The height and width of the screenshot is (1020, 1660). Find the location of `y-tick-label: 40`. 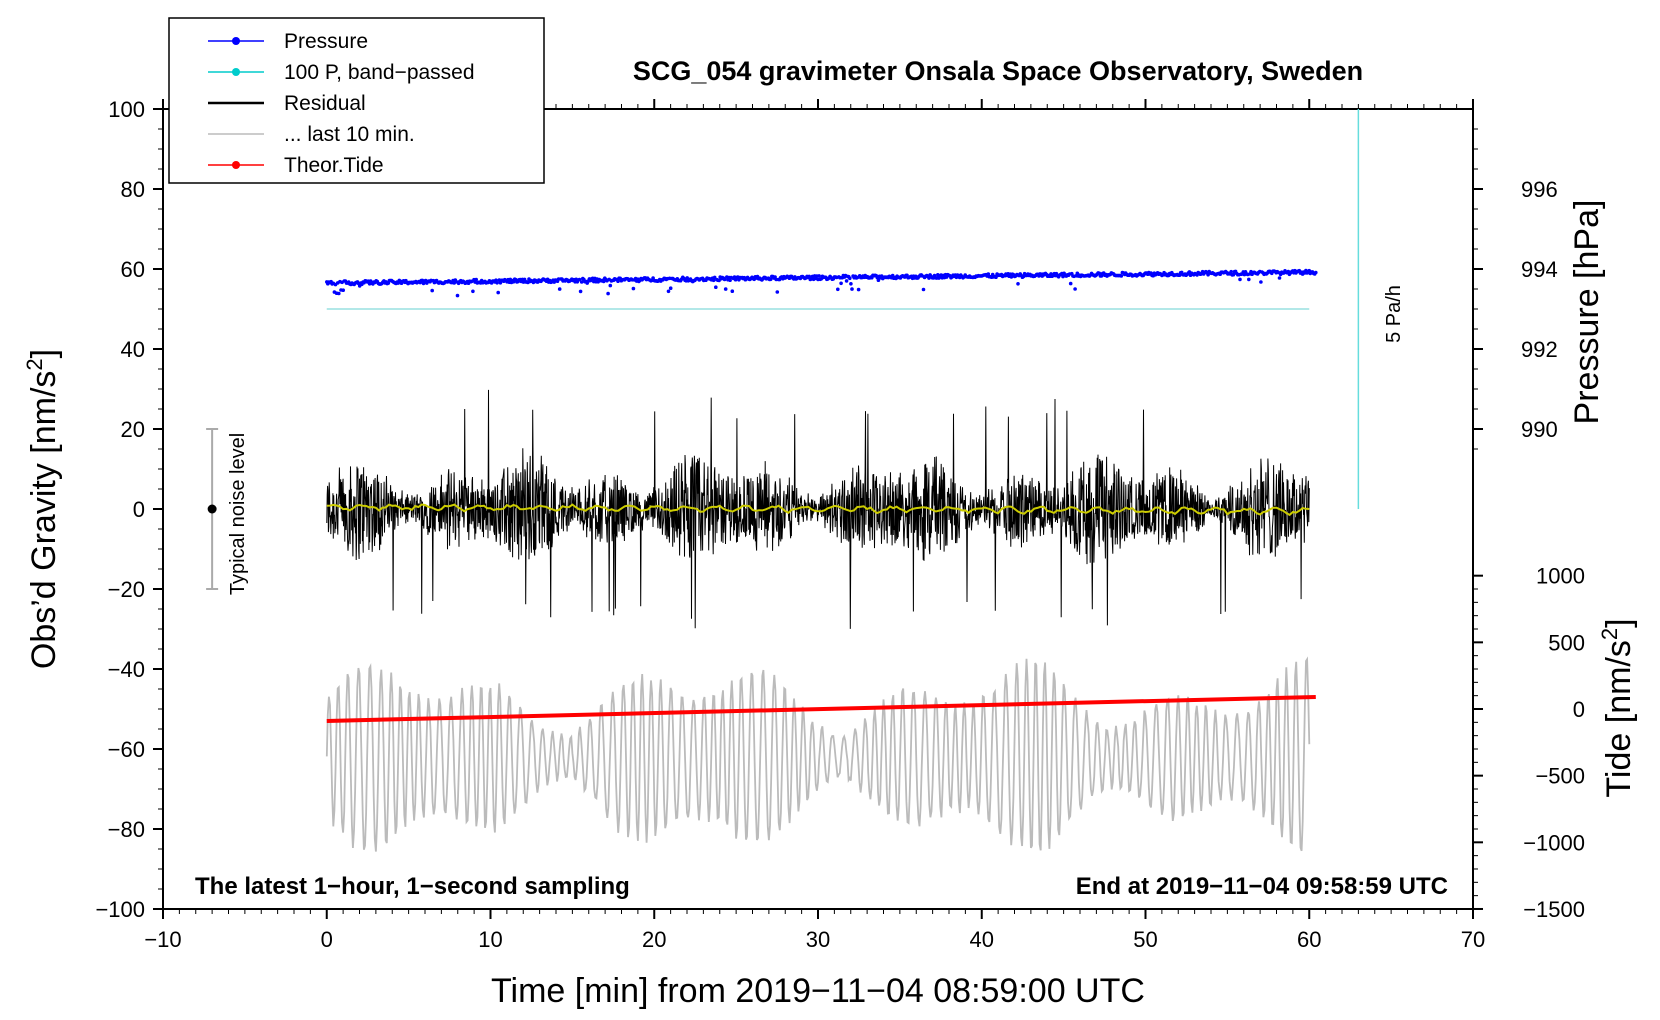

y-tick-label: 40 is located at coordinates (133, 349).